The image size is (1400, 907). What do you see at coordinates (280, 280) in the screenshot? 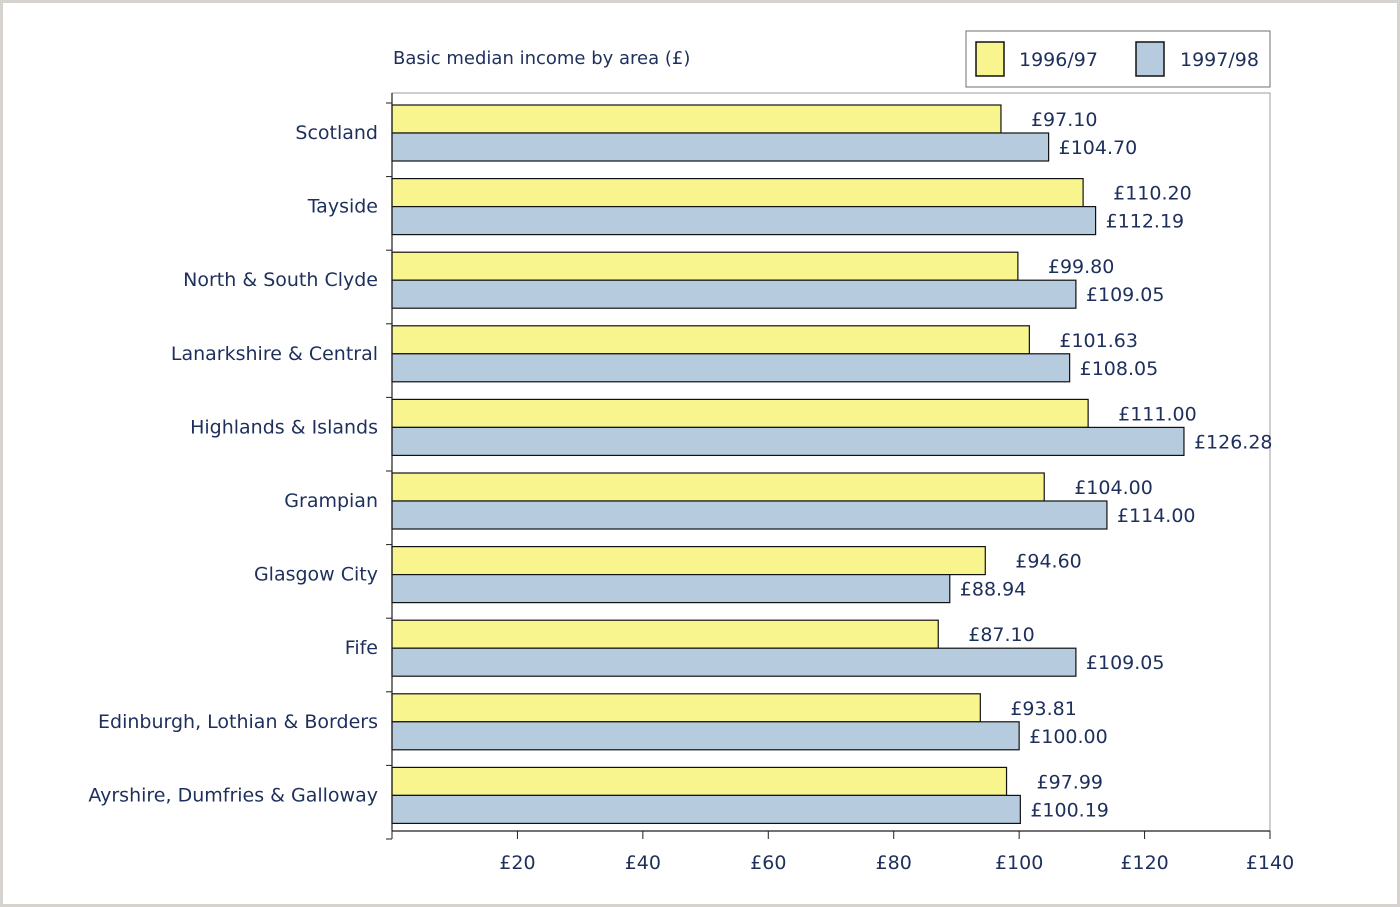
I see `category-label-north-south-clyde: North & South Clyde` at bounding box center [280, 280].